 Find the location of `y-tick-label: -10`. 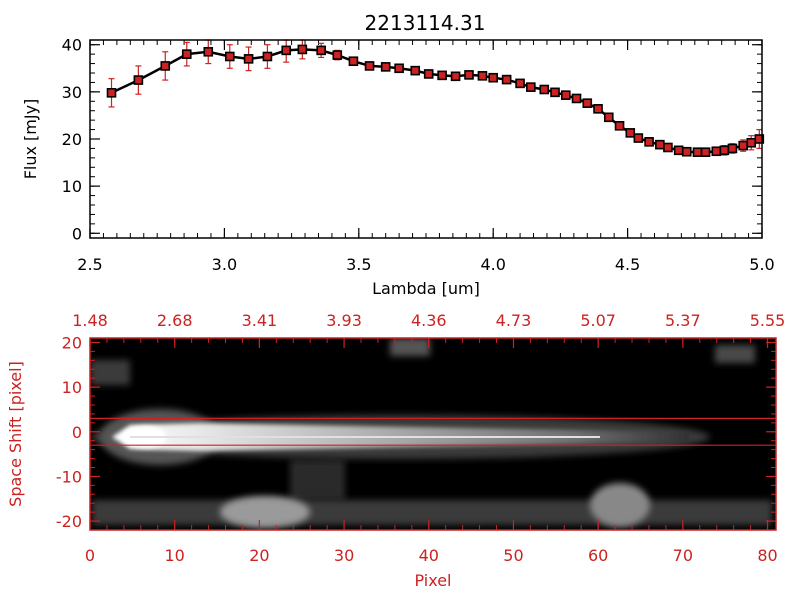

y-tick-label: -10 is located at coordinates (69, 476).